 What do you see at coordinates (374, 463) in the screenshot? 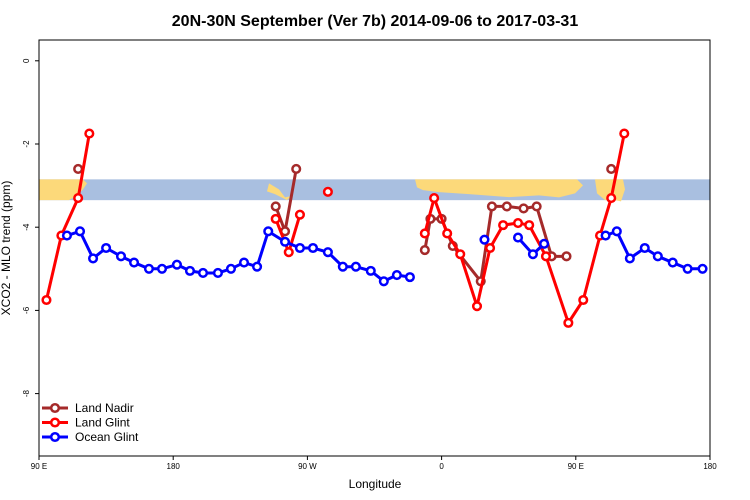
I see `x-axis: 90 E 180 90 W 0 90 E 180` at bounding box center [374, 463].